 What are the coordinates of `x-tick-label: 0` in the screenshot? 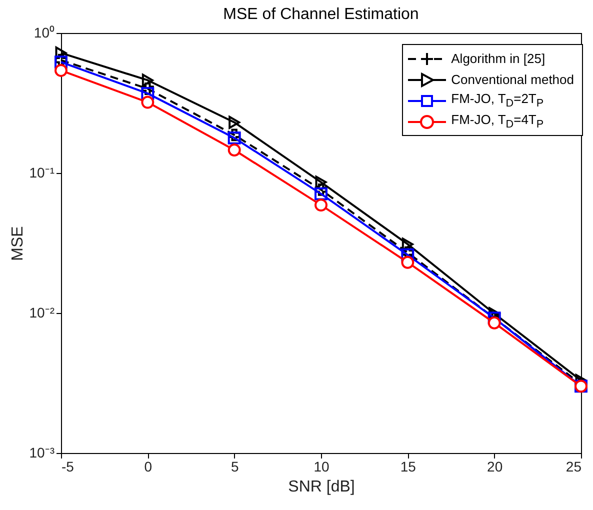 It's located at (148, 466).